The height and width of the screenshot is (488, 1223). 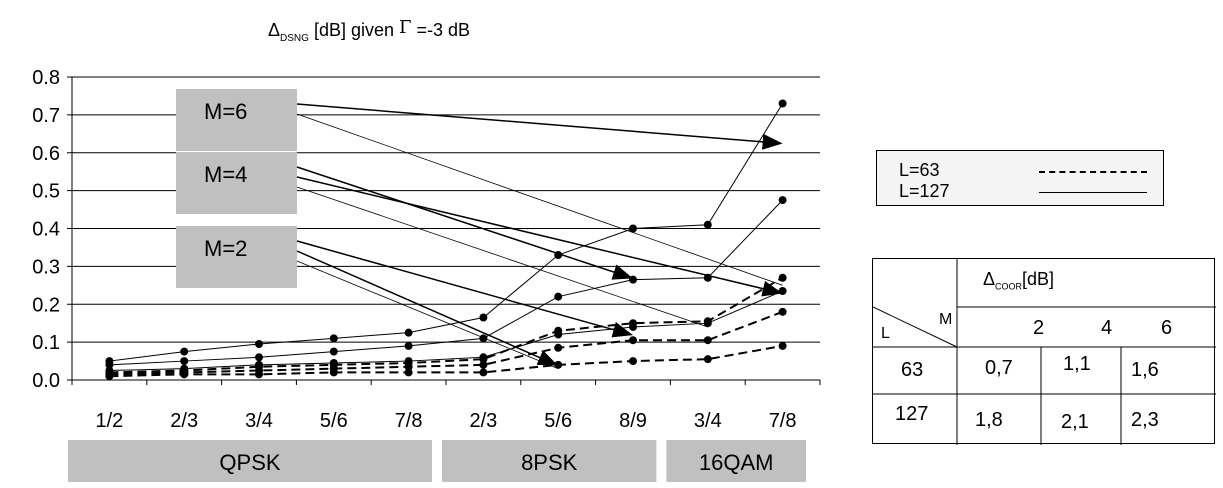 What do you see at coordinates (1020, 178) in the screenshot?
I see `legend: L=63 L=127` at bounding box center [1020, 178].